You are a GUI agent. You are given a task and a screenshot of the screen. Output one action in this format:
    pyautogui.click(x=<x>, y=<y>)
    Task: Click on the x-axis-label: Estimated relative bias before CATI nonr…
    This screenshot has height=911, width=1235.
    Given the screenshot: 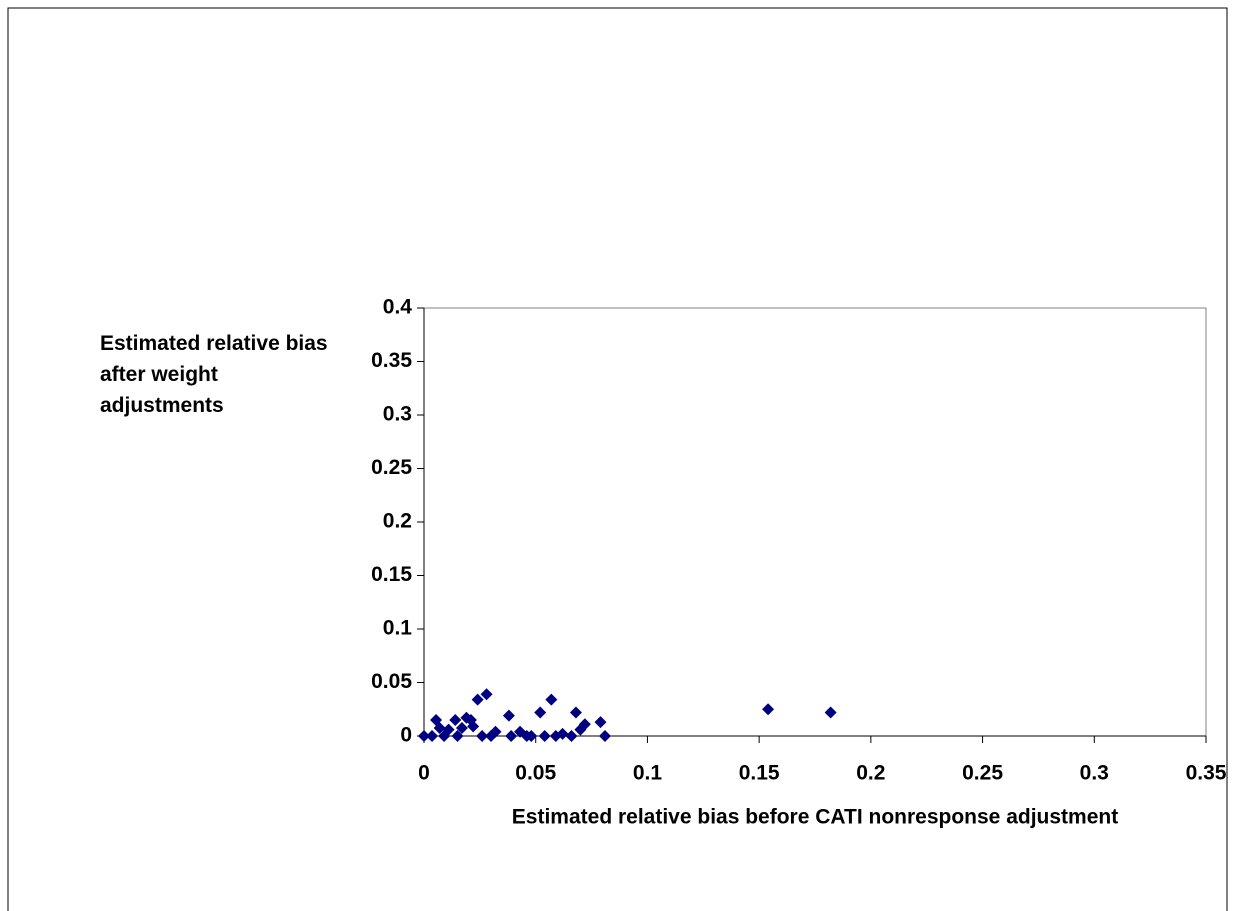 What is the action you would take?
    pyautogui.click(x=815, y=817)
    